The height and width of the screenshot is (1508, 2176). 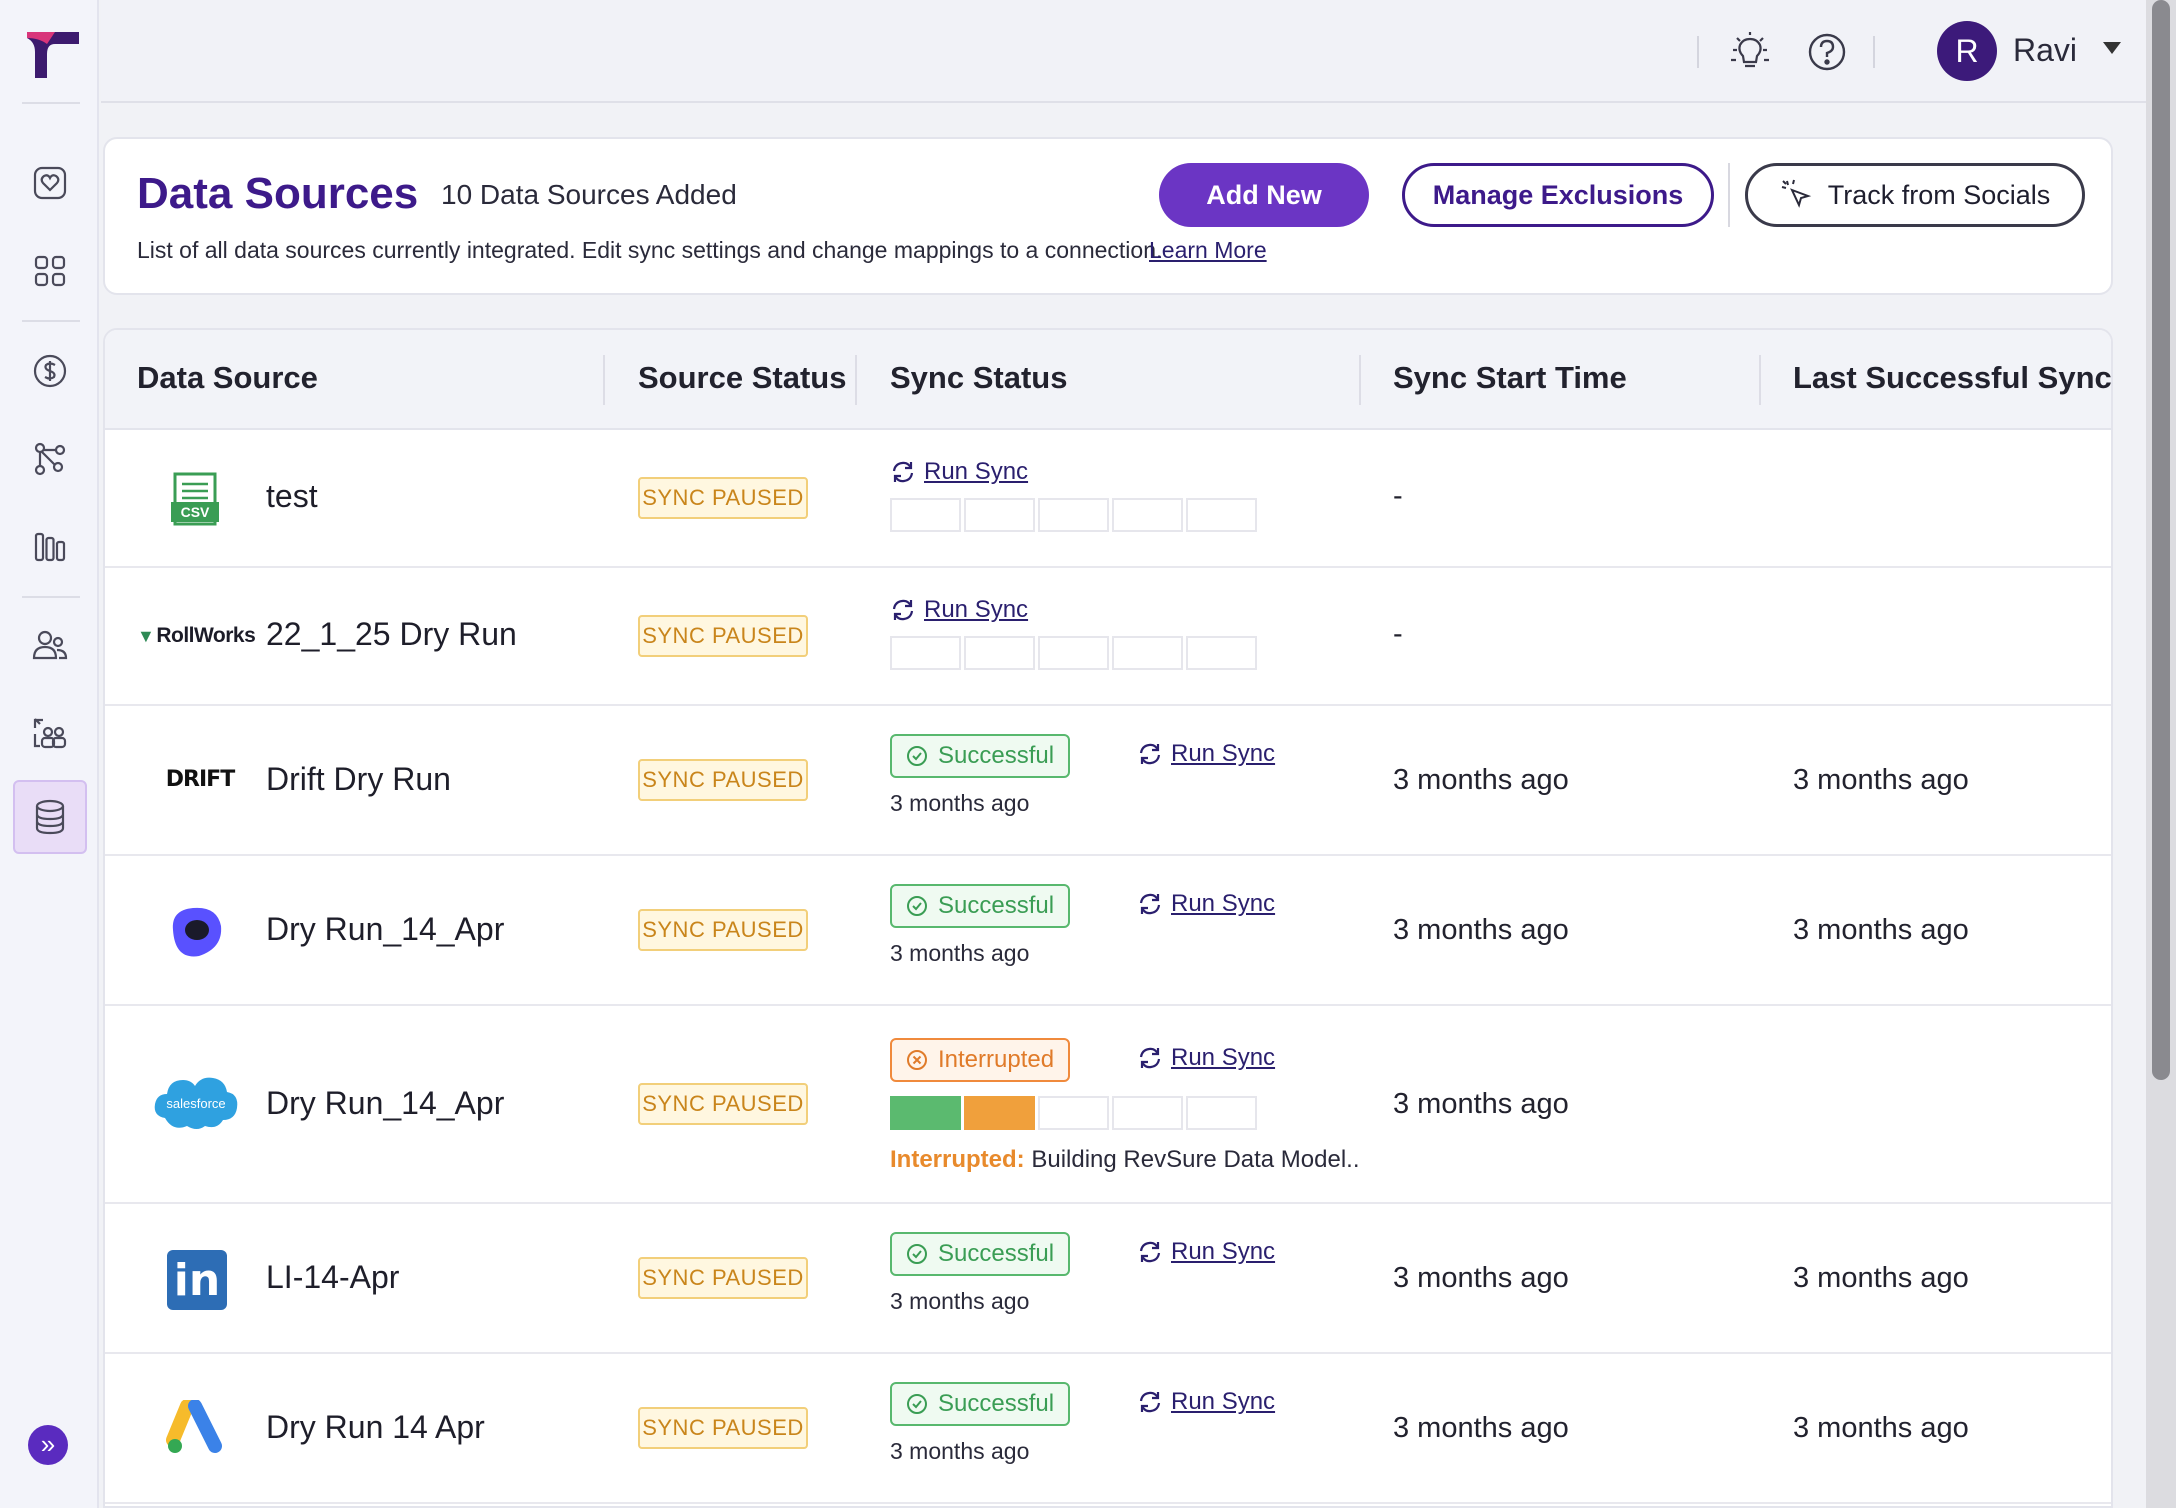 What do you see at coordinates (1952, 377) in the screenshot?
I see `column-header-last-successful-sync: Last Successful Sync Sta` at bounding box center [1952, 377].